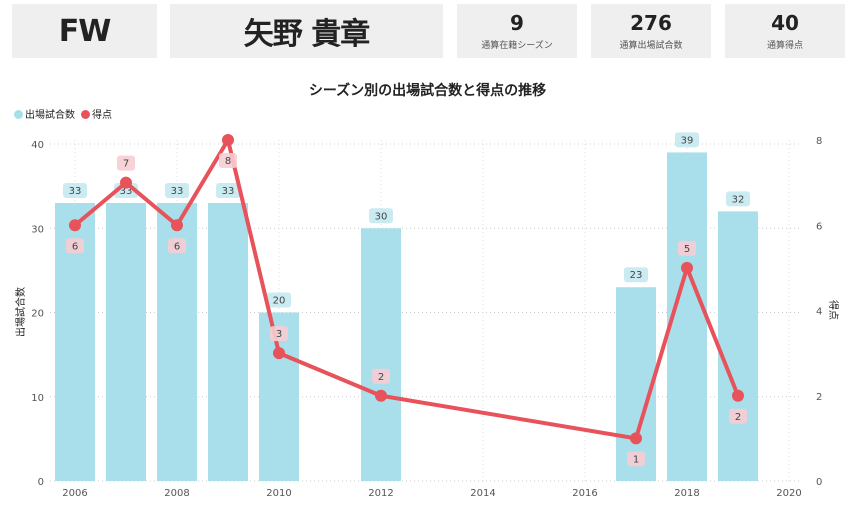 The height and width of the screenshot is (507, 855). What do you see at coordinates (41, 482) in the screenshot?
I see `y-tick-label: 0` at bounding box center [41, 482].